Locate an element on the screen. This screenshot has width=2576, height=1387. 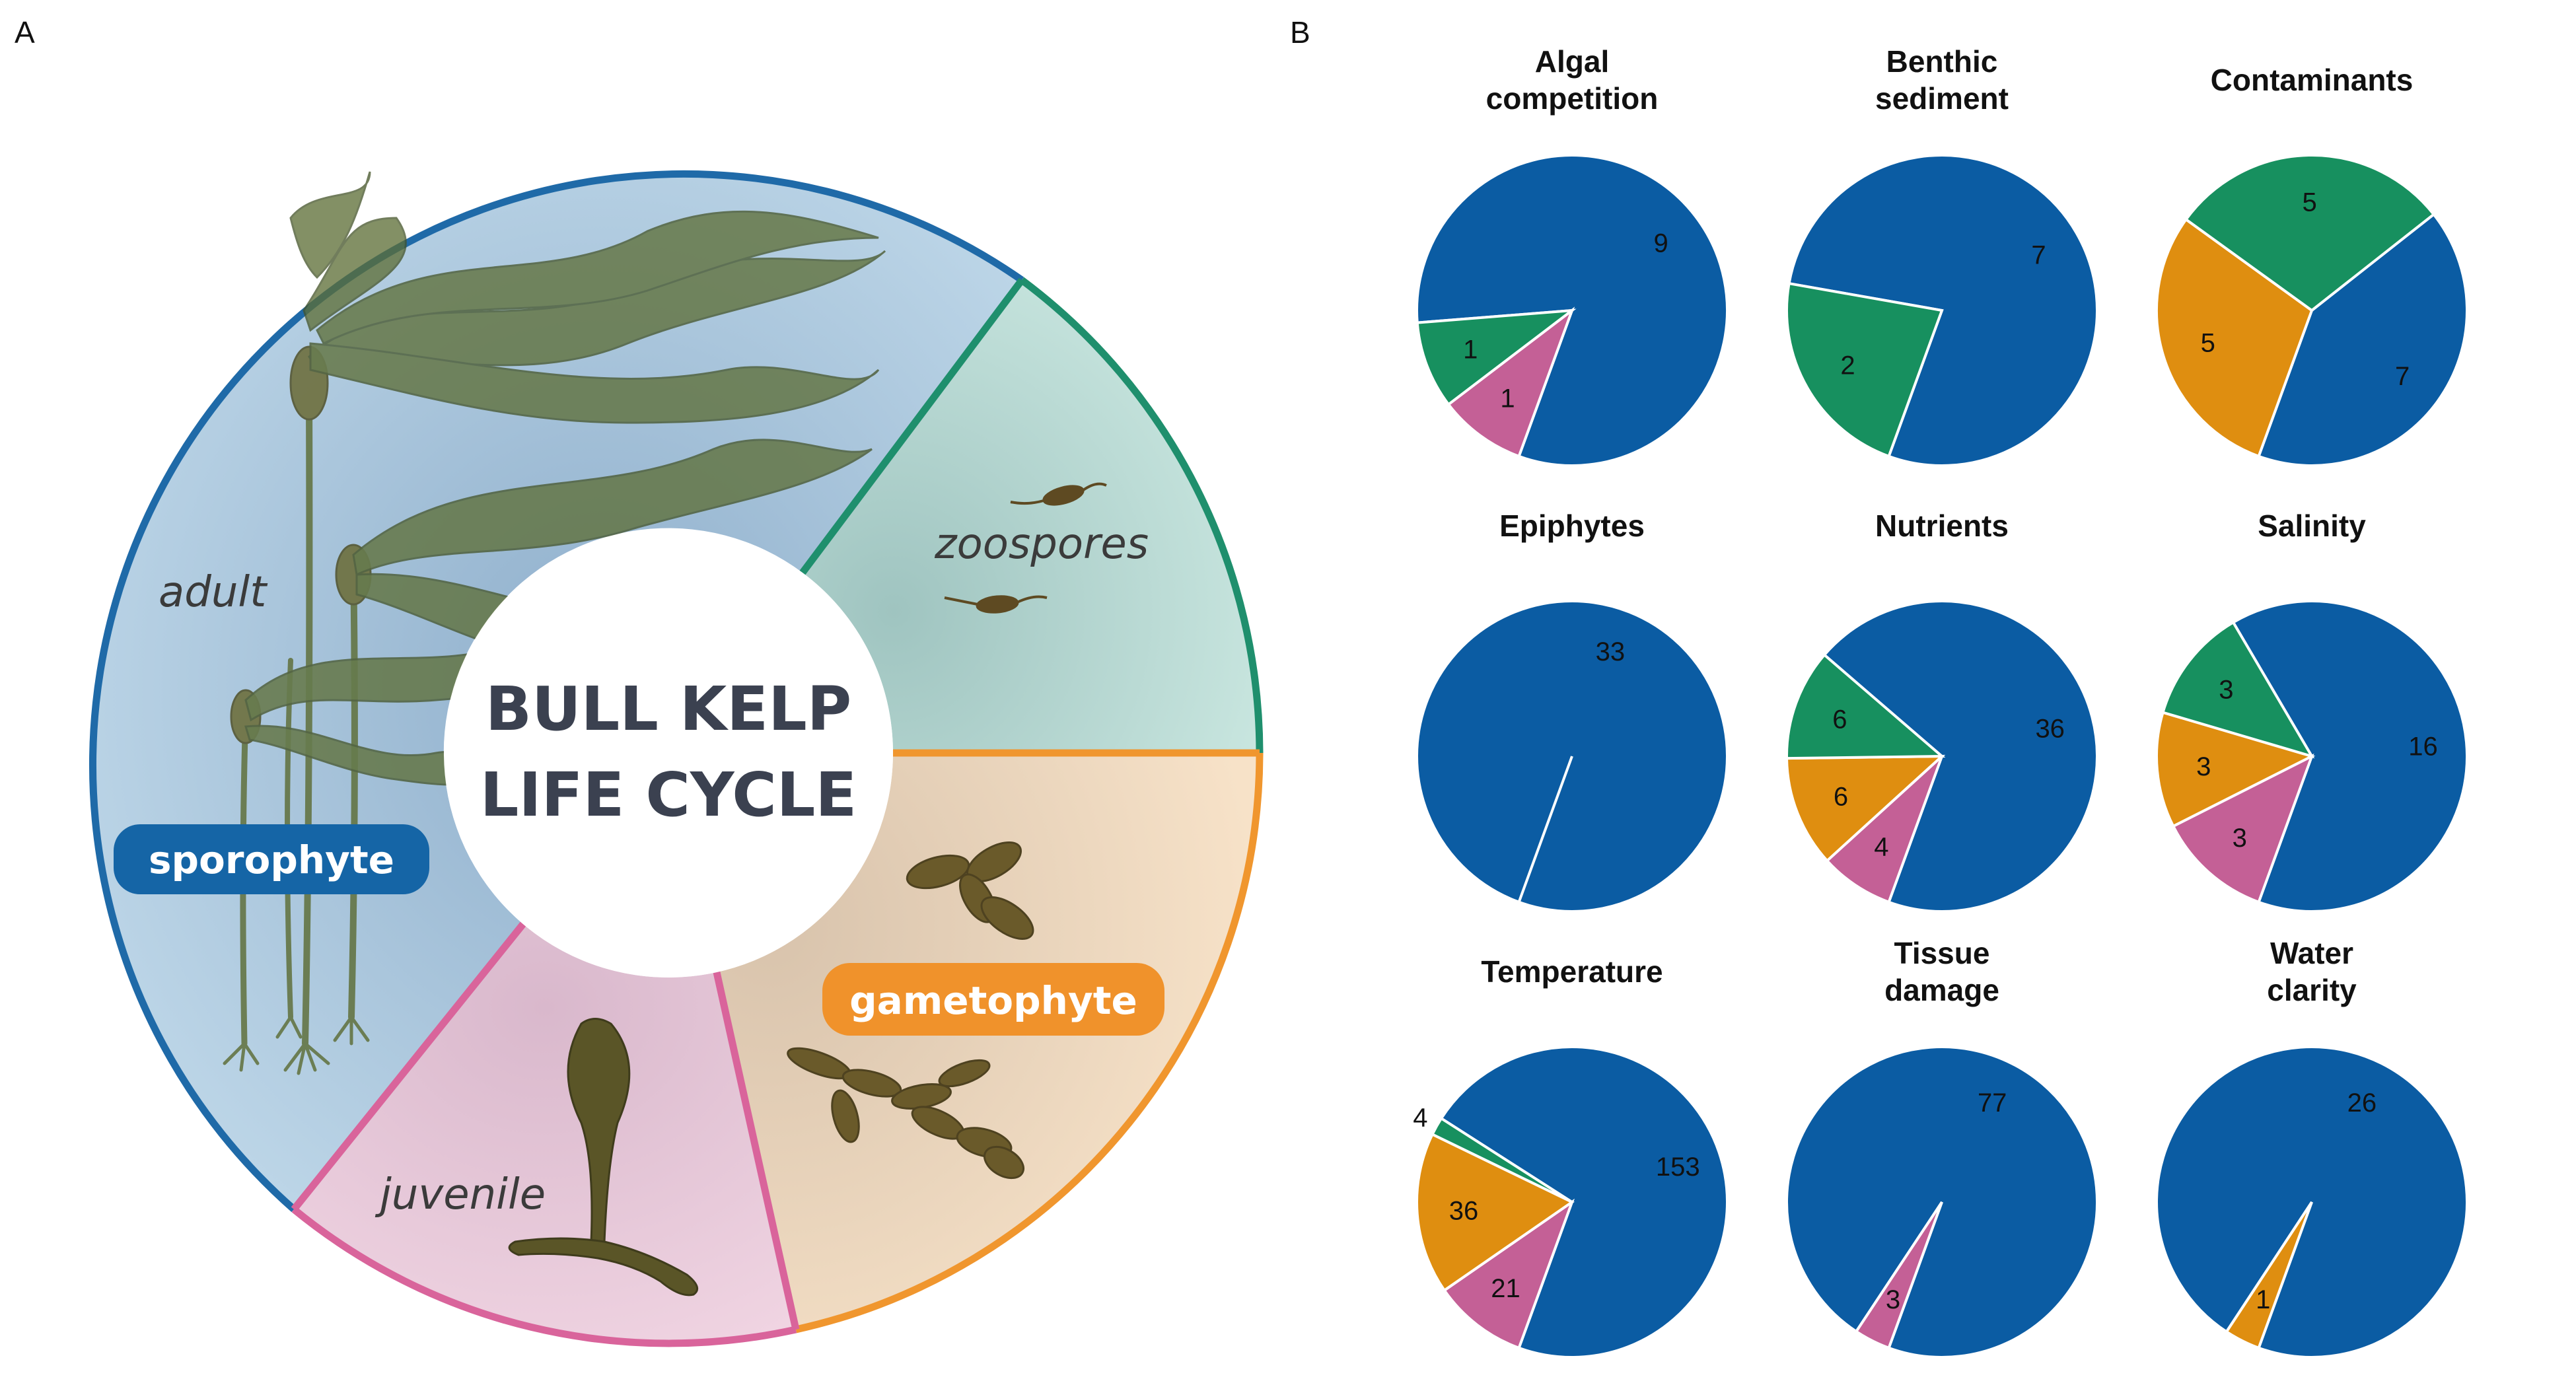
center-title-line-1: BULL KELP is located at coordinates (668, 709).